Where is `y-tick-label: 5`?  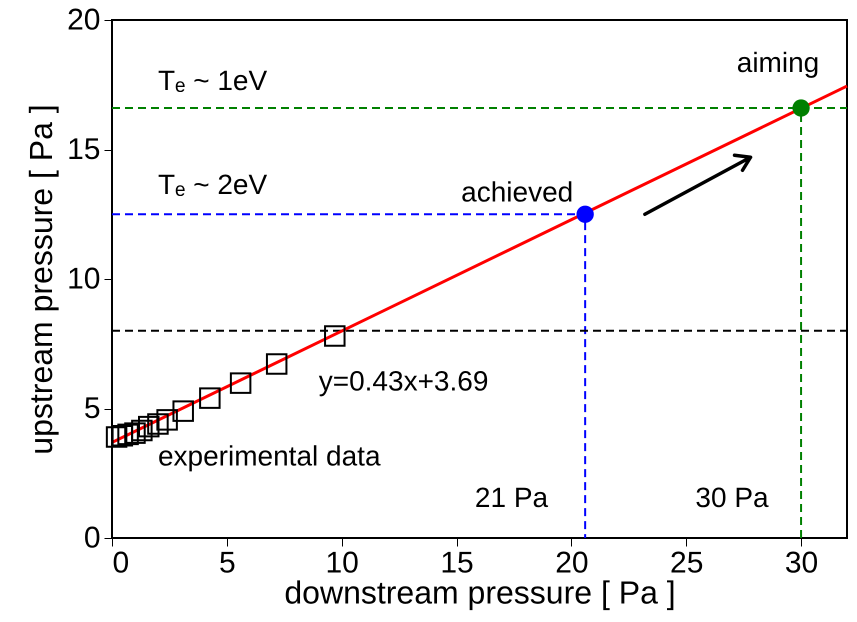
y-tick-label: 5 is located at coordinates (92, 408).